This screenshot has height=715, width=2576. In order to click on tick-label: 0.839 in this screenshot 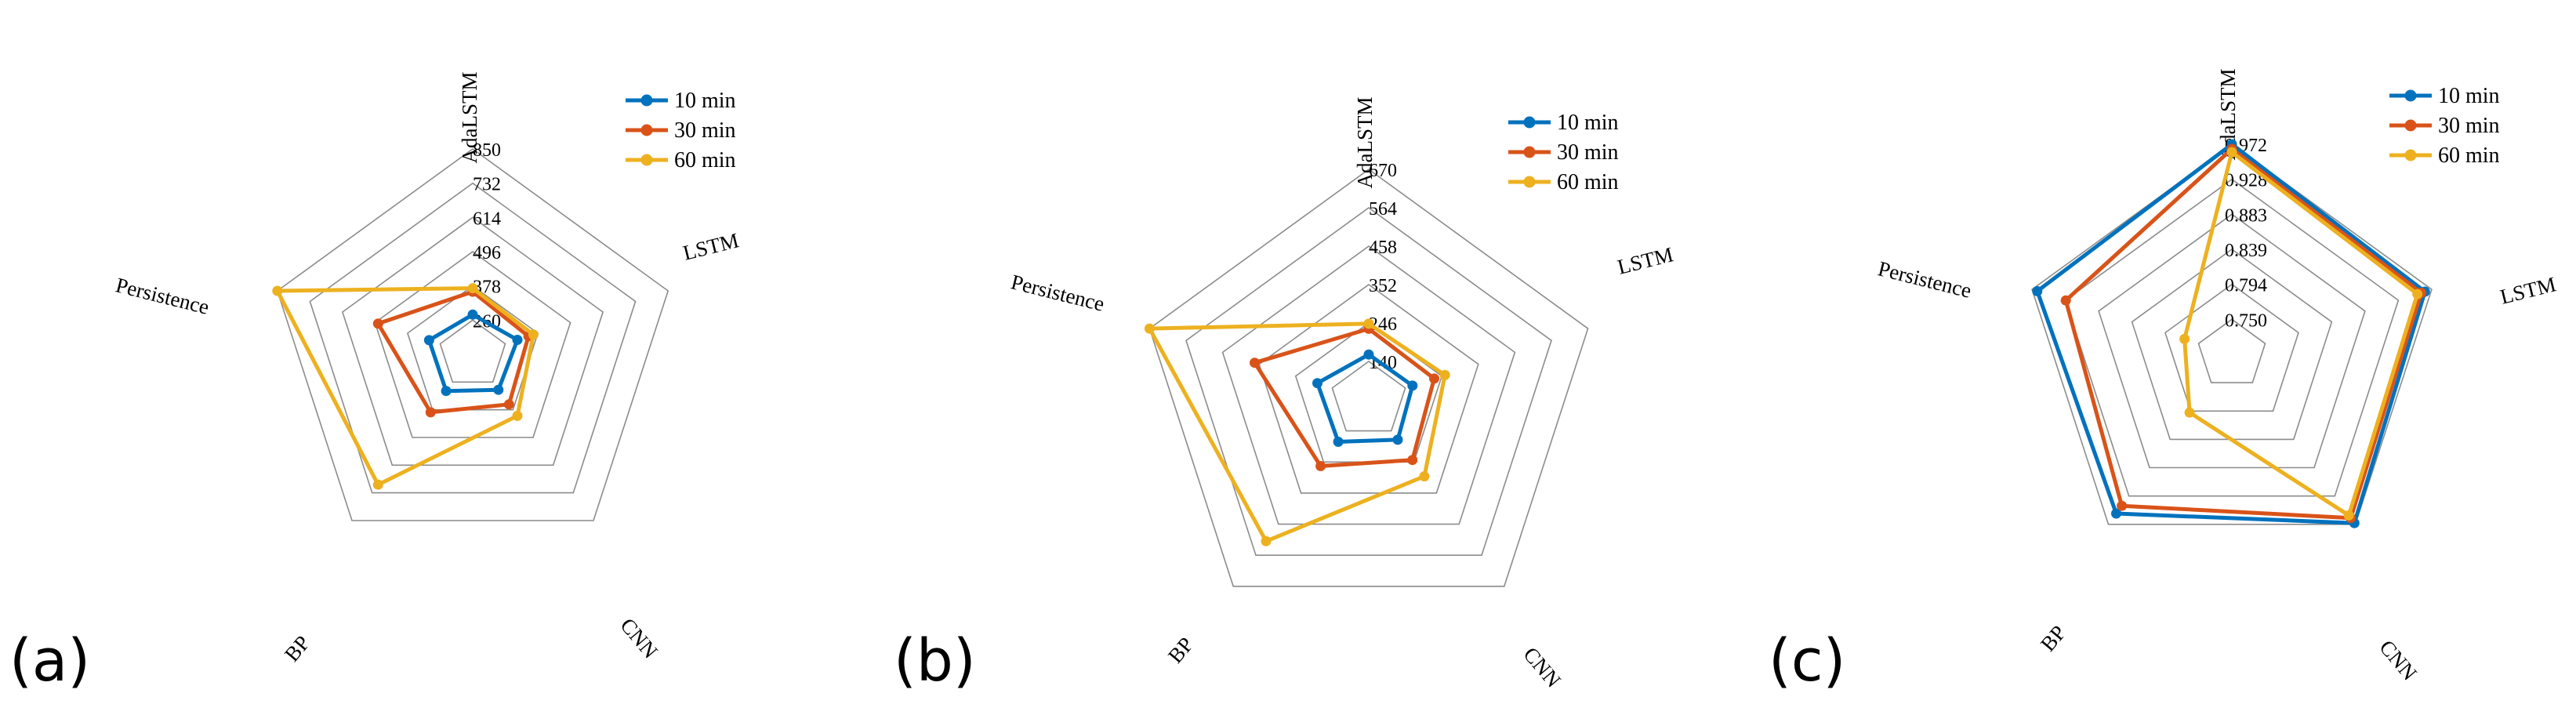, I will do `click(2246, 251)`.